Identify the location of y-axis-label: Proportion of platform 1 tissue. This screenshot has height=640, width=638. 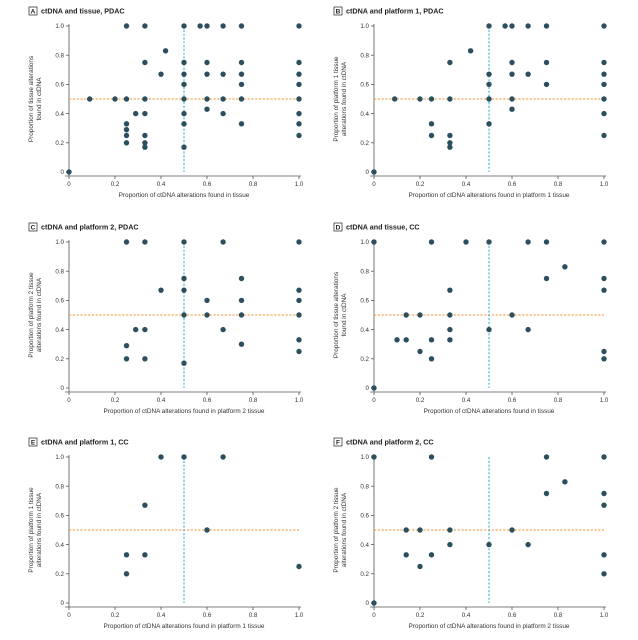
(336, 99).